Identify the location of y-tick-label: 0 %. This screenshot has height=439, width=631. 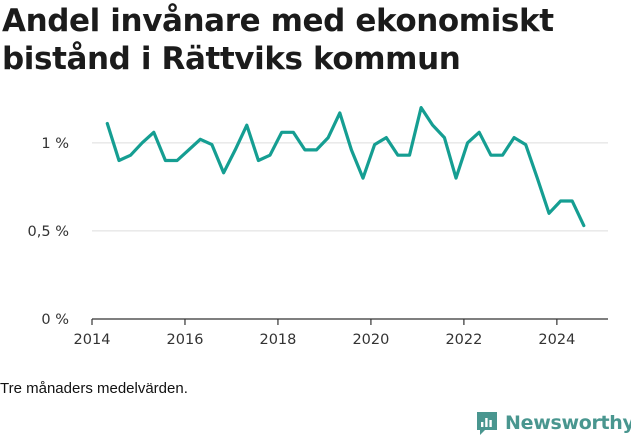
(55, 320).